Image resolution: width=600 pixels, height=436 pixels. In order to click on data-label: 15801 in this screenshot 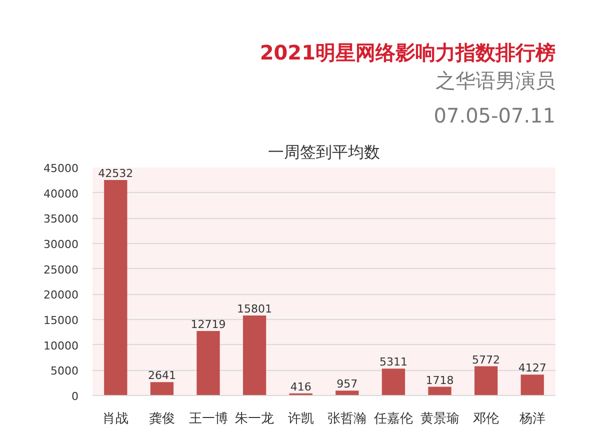, I will do `click(254, 309)`.